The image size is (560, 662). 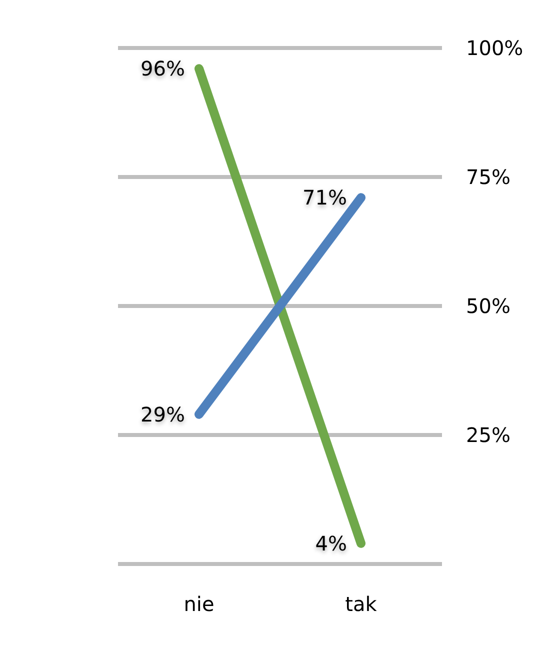 What do you see at coordinates (488, 435) in the screenshot?
I see `y-tick-label: 25%` at bounding box center [488, 435].